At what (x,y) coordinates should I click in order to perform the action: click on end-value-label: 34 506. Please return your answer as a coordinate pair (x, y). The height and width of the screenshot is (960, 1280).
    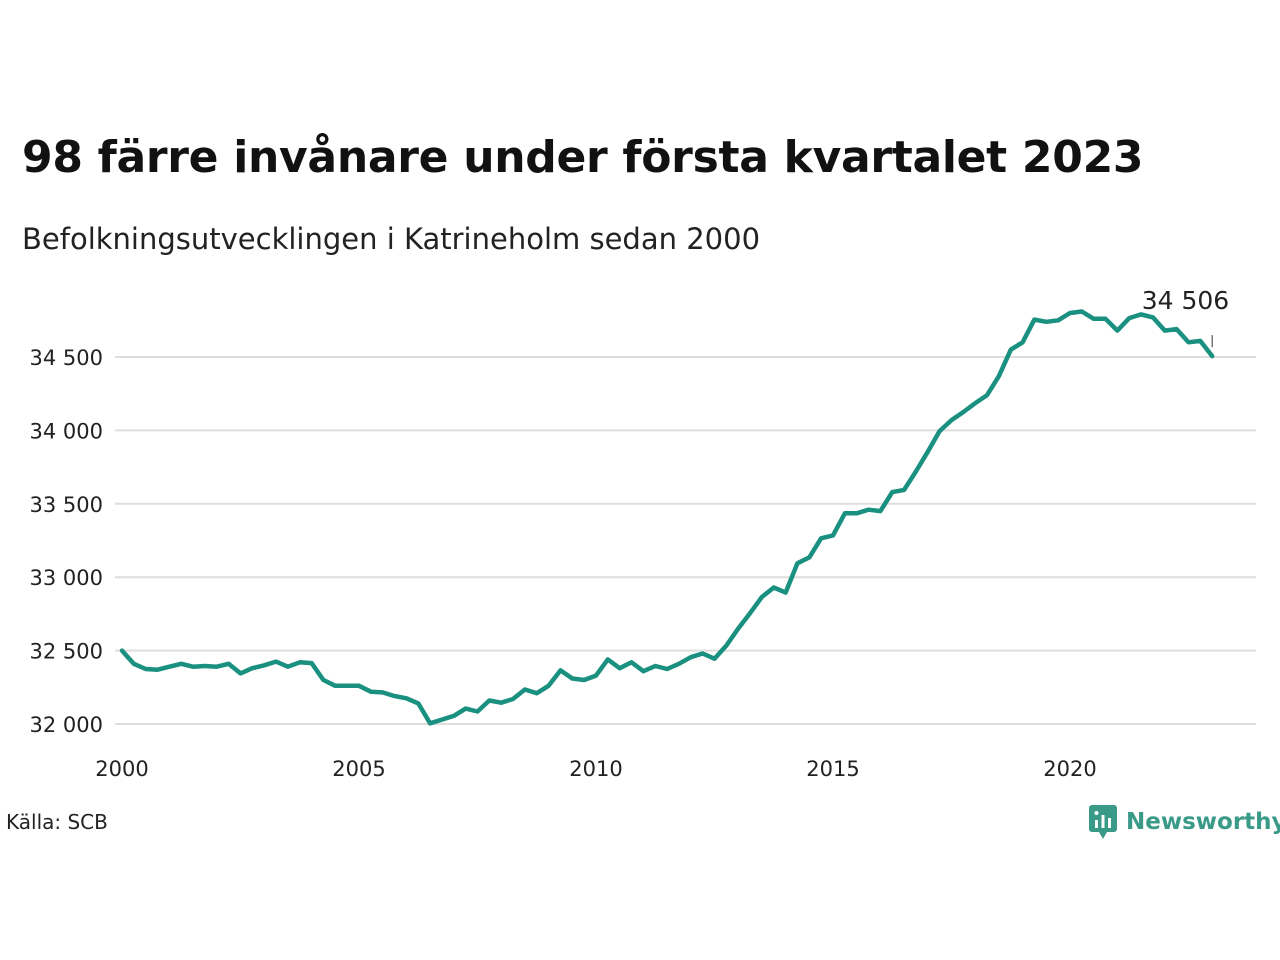
    Looking at the image, I should click on (1185, 300).